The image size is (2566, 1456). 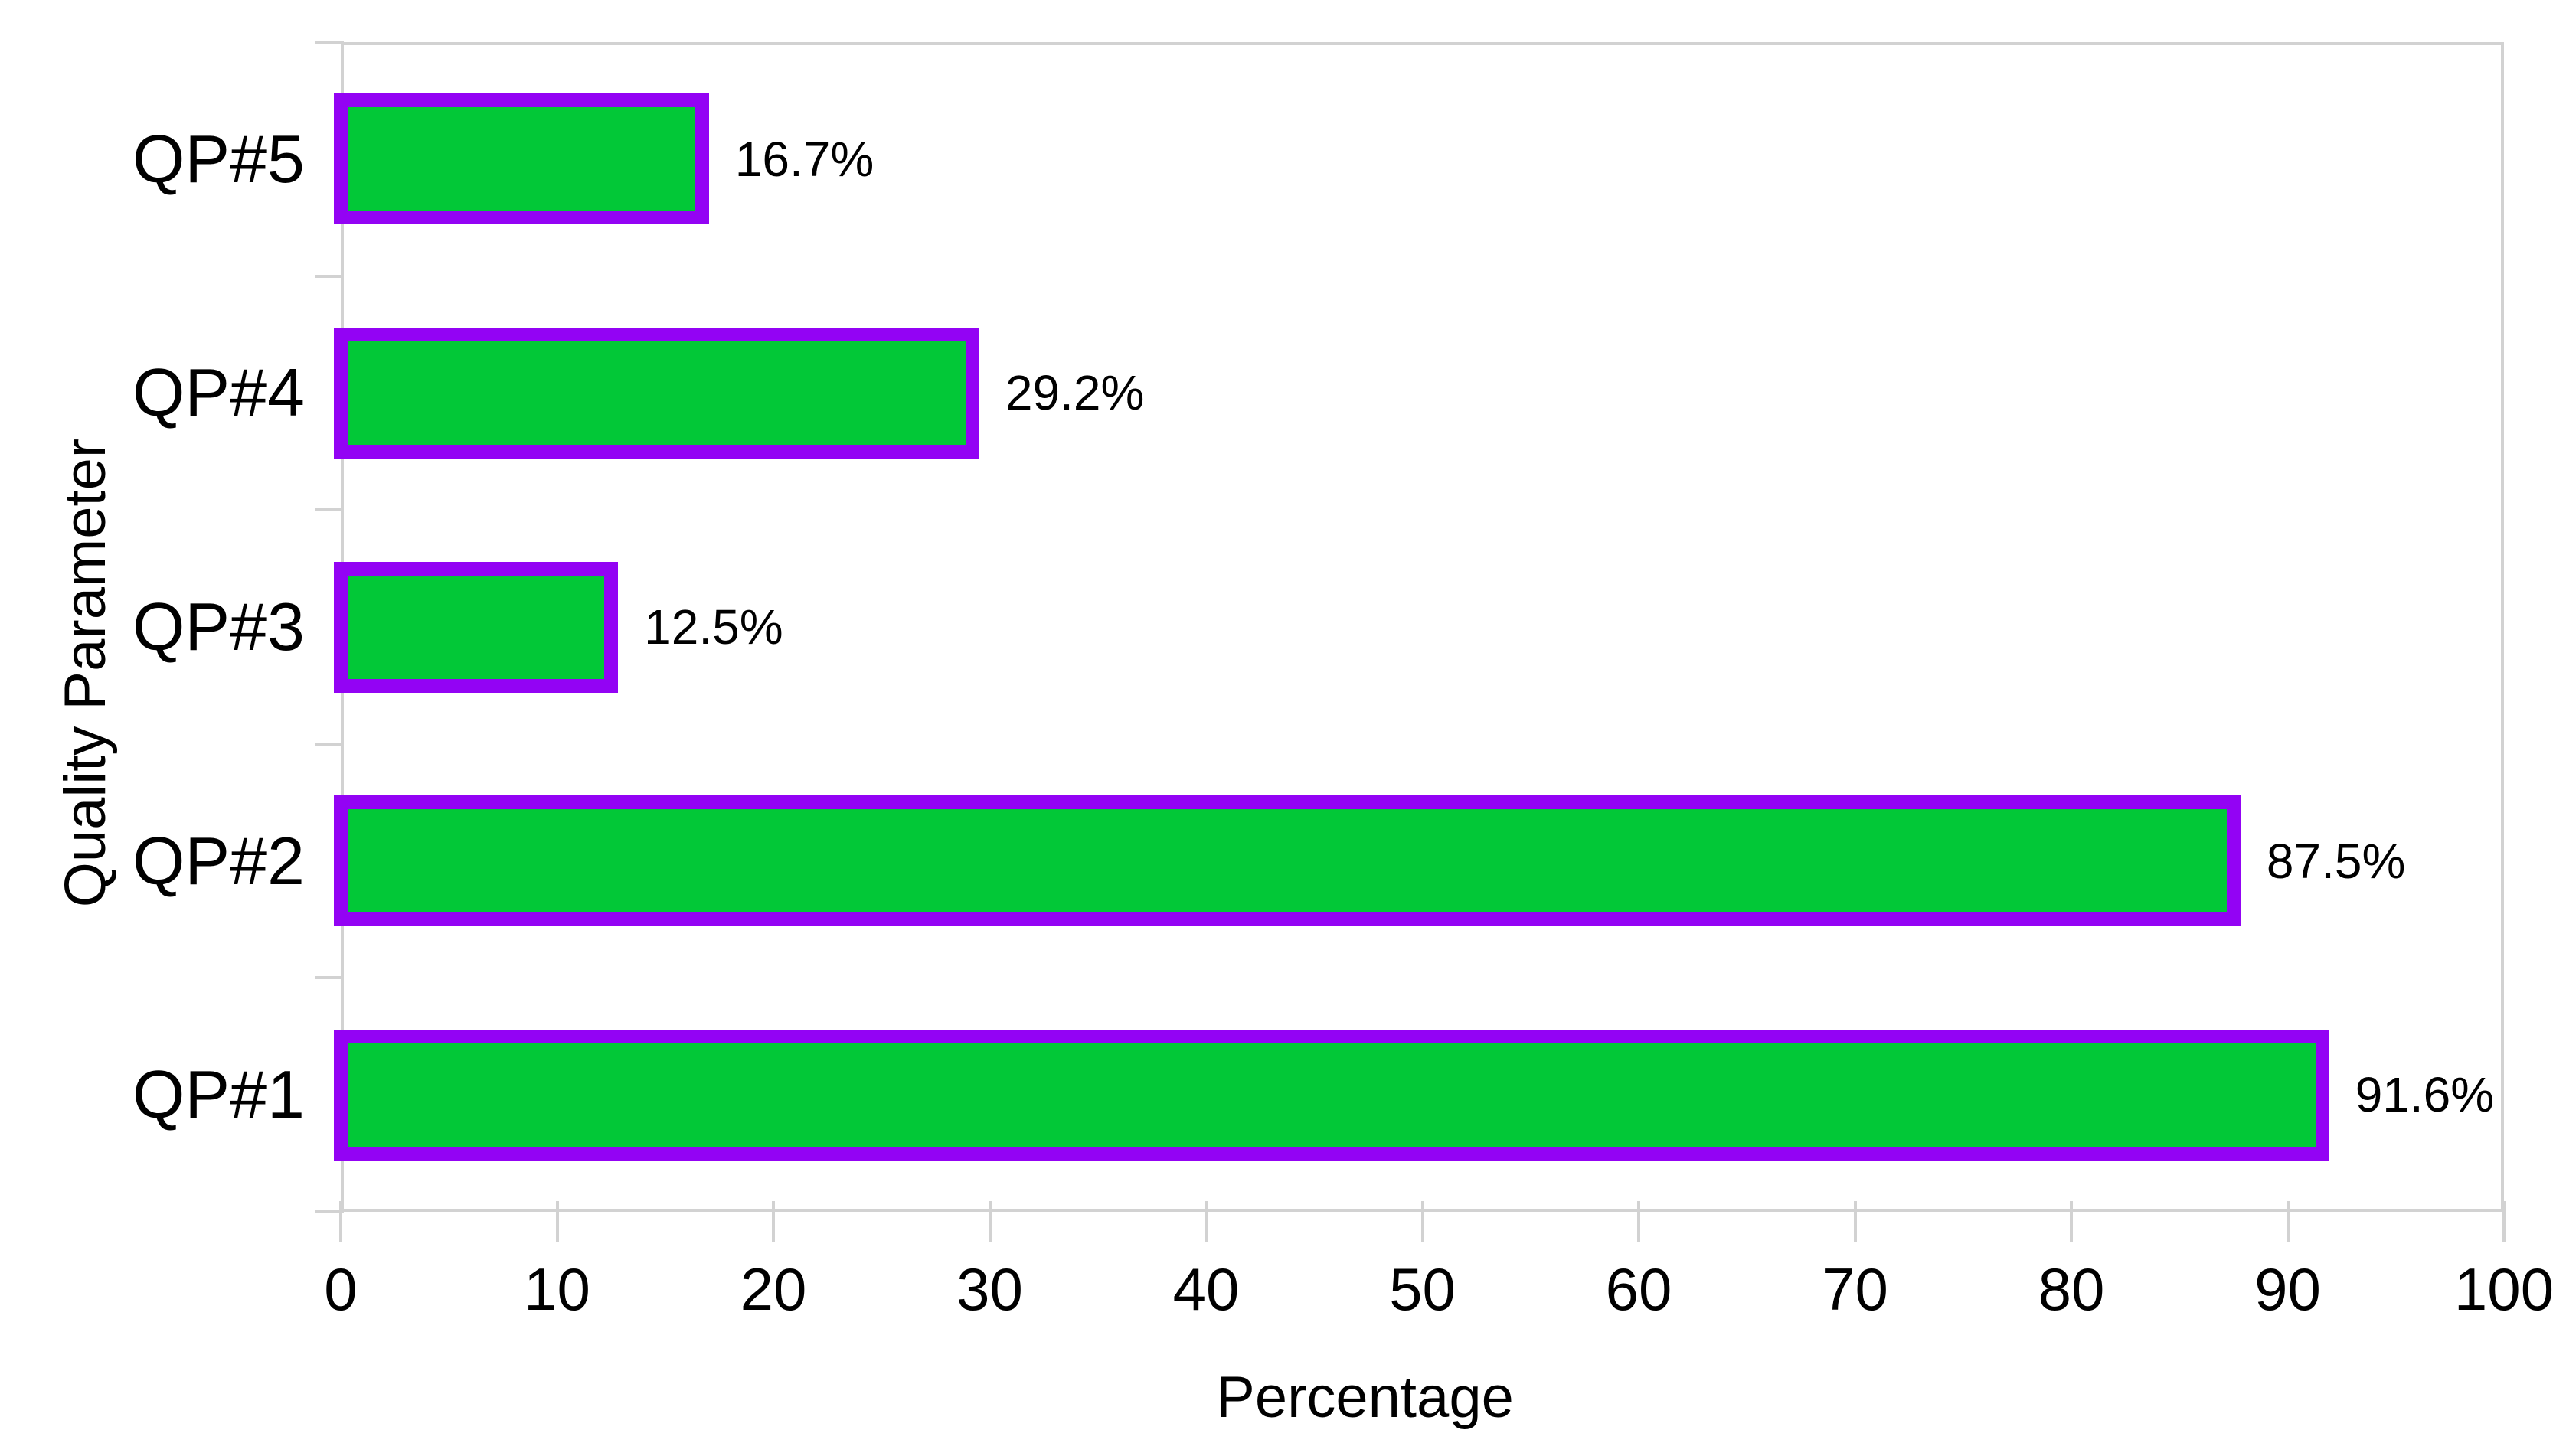 I want to click on bar-qp1, so click(x=1331, y=1095).